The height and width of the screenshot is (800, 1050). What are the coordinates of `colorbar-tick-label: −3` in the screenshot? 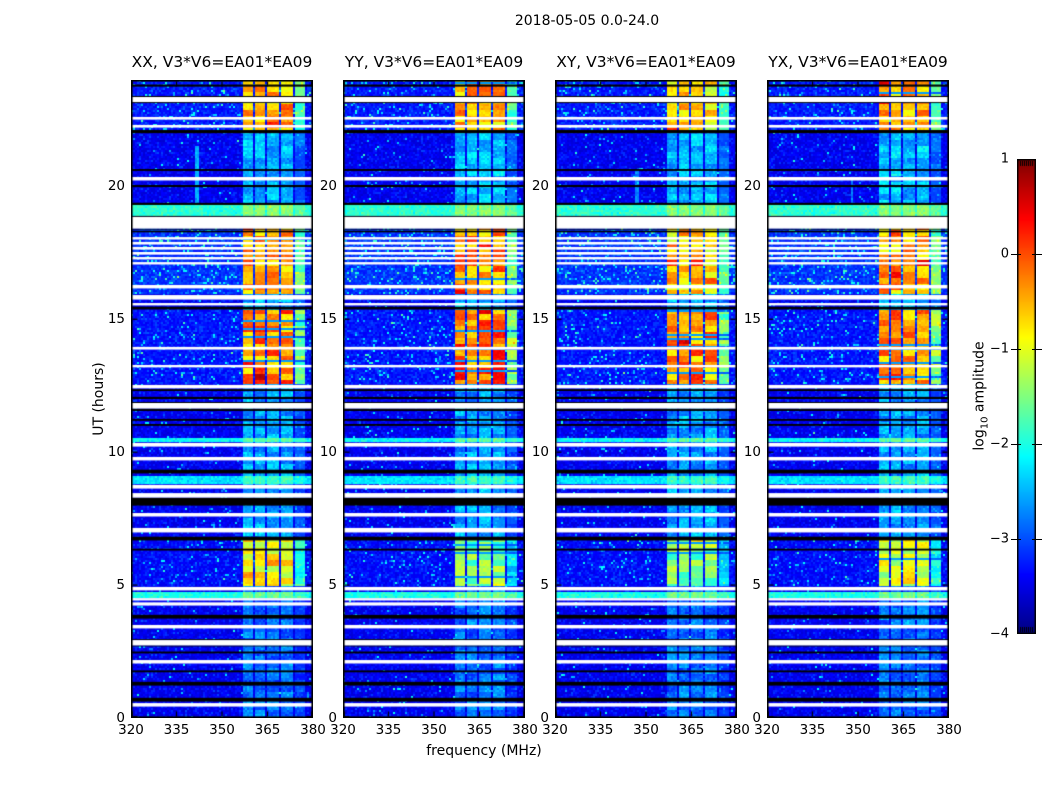 It's located at (999, 539).